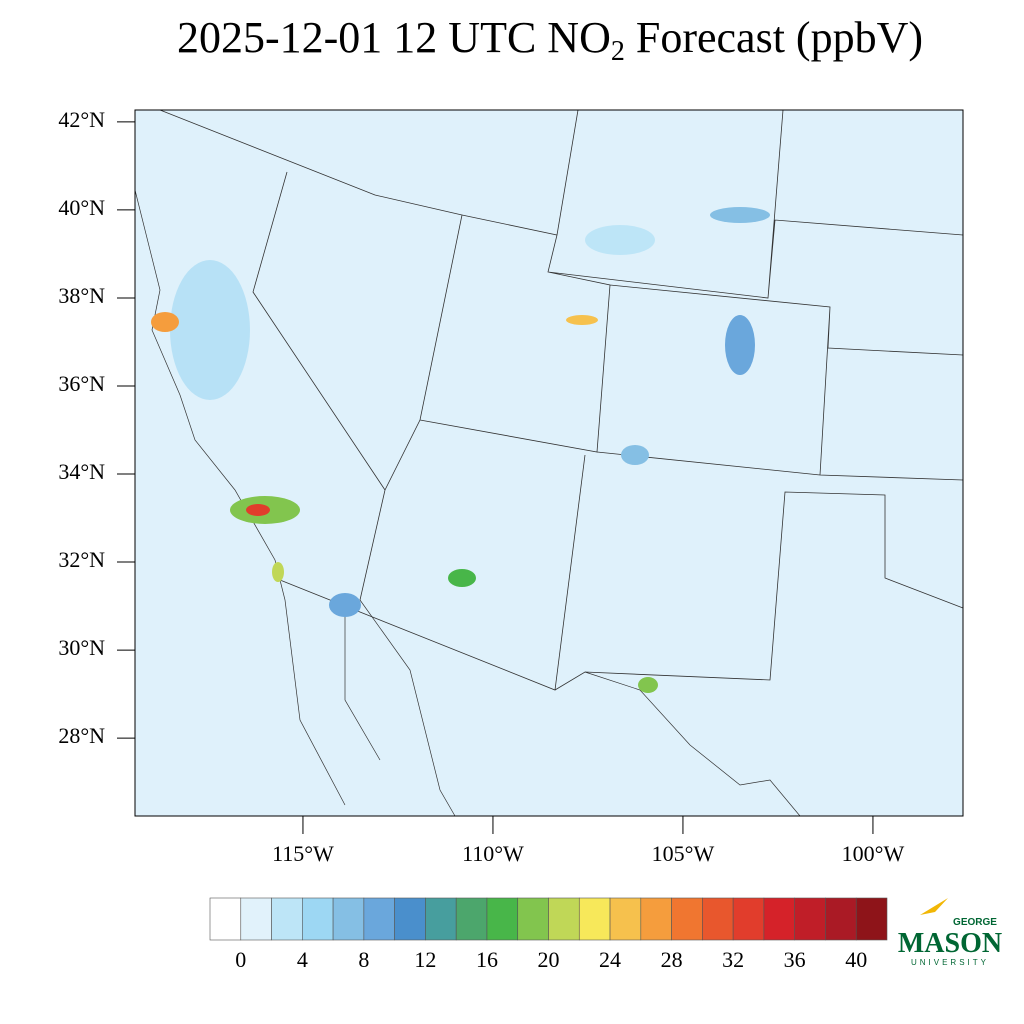 The image size is (1024, 1024). I want to click on title-sub: 2, so click(618, 51).